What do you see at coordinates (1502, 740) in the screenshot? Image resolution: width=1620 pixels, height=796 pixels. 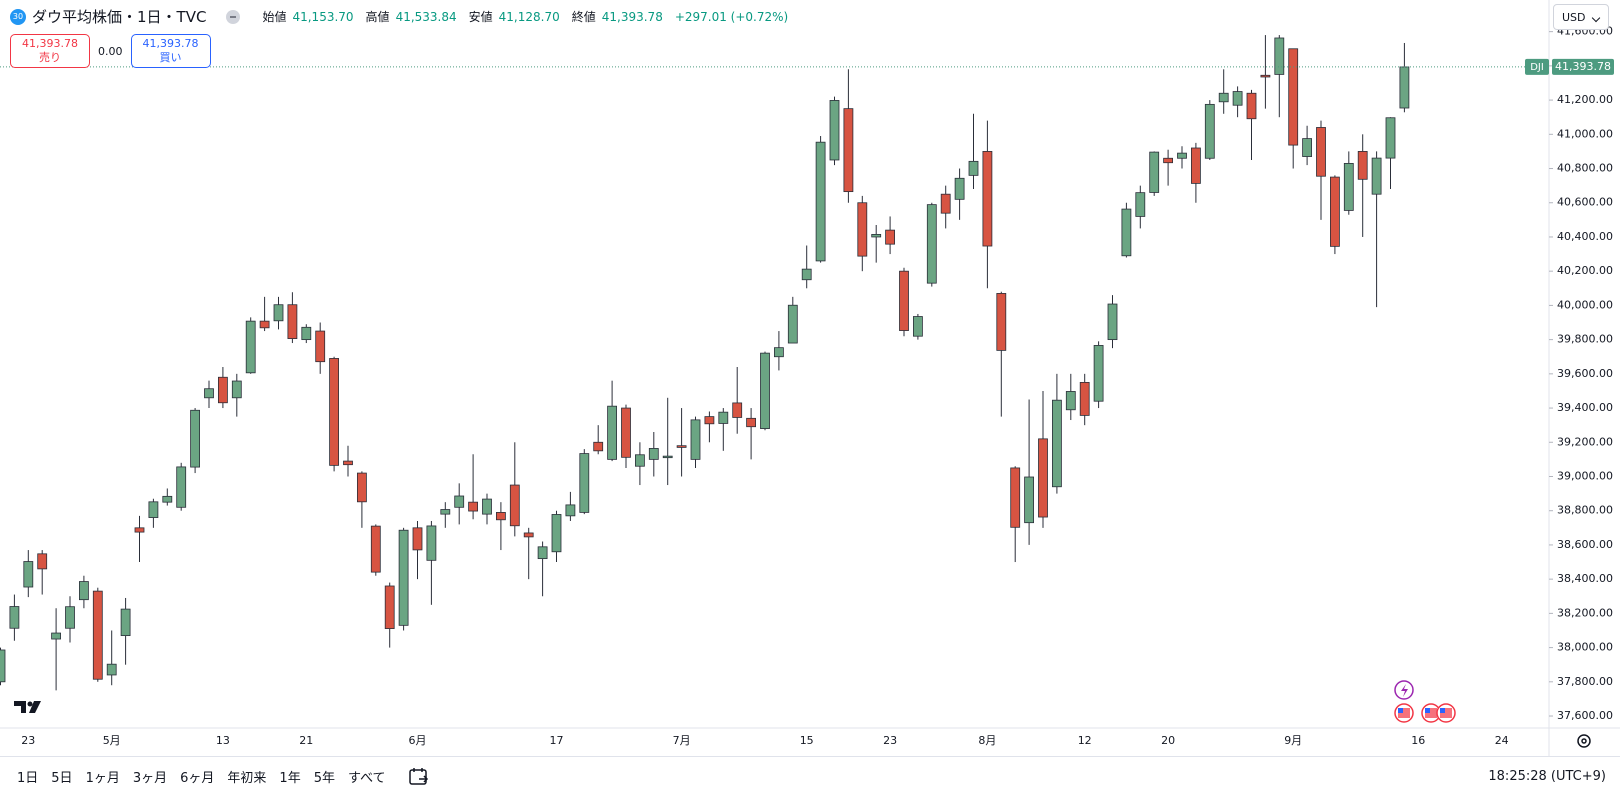 I see `x-tick-label: 24` at bounding box center [1502, 740].